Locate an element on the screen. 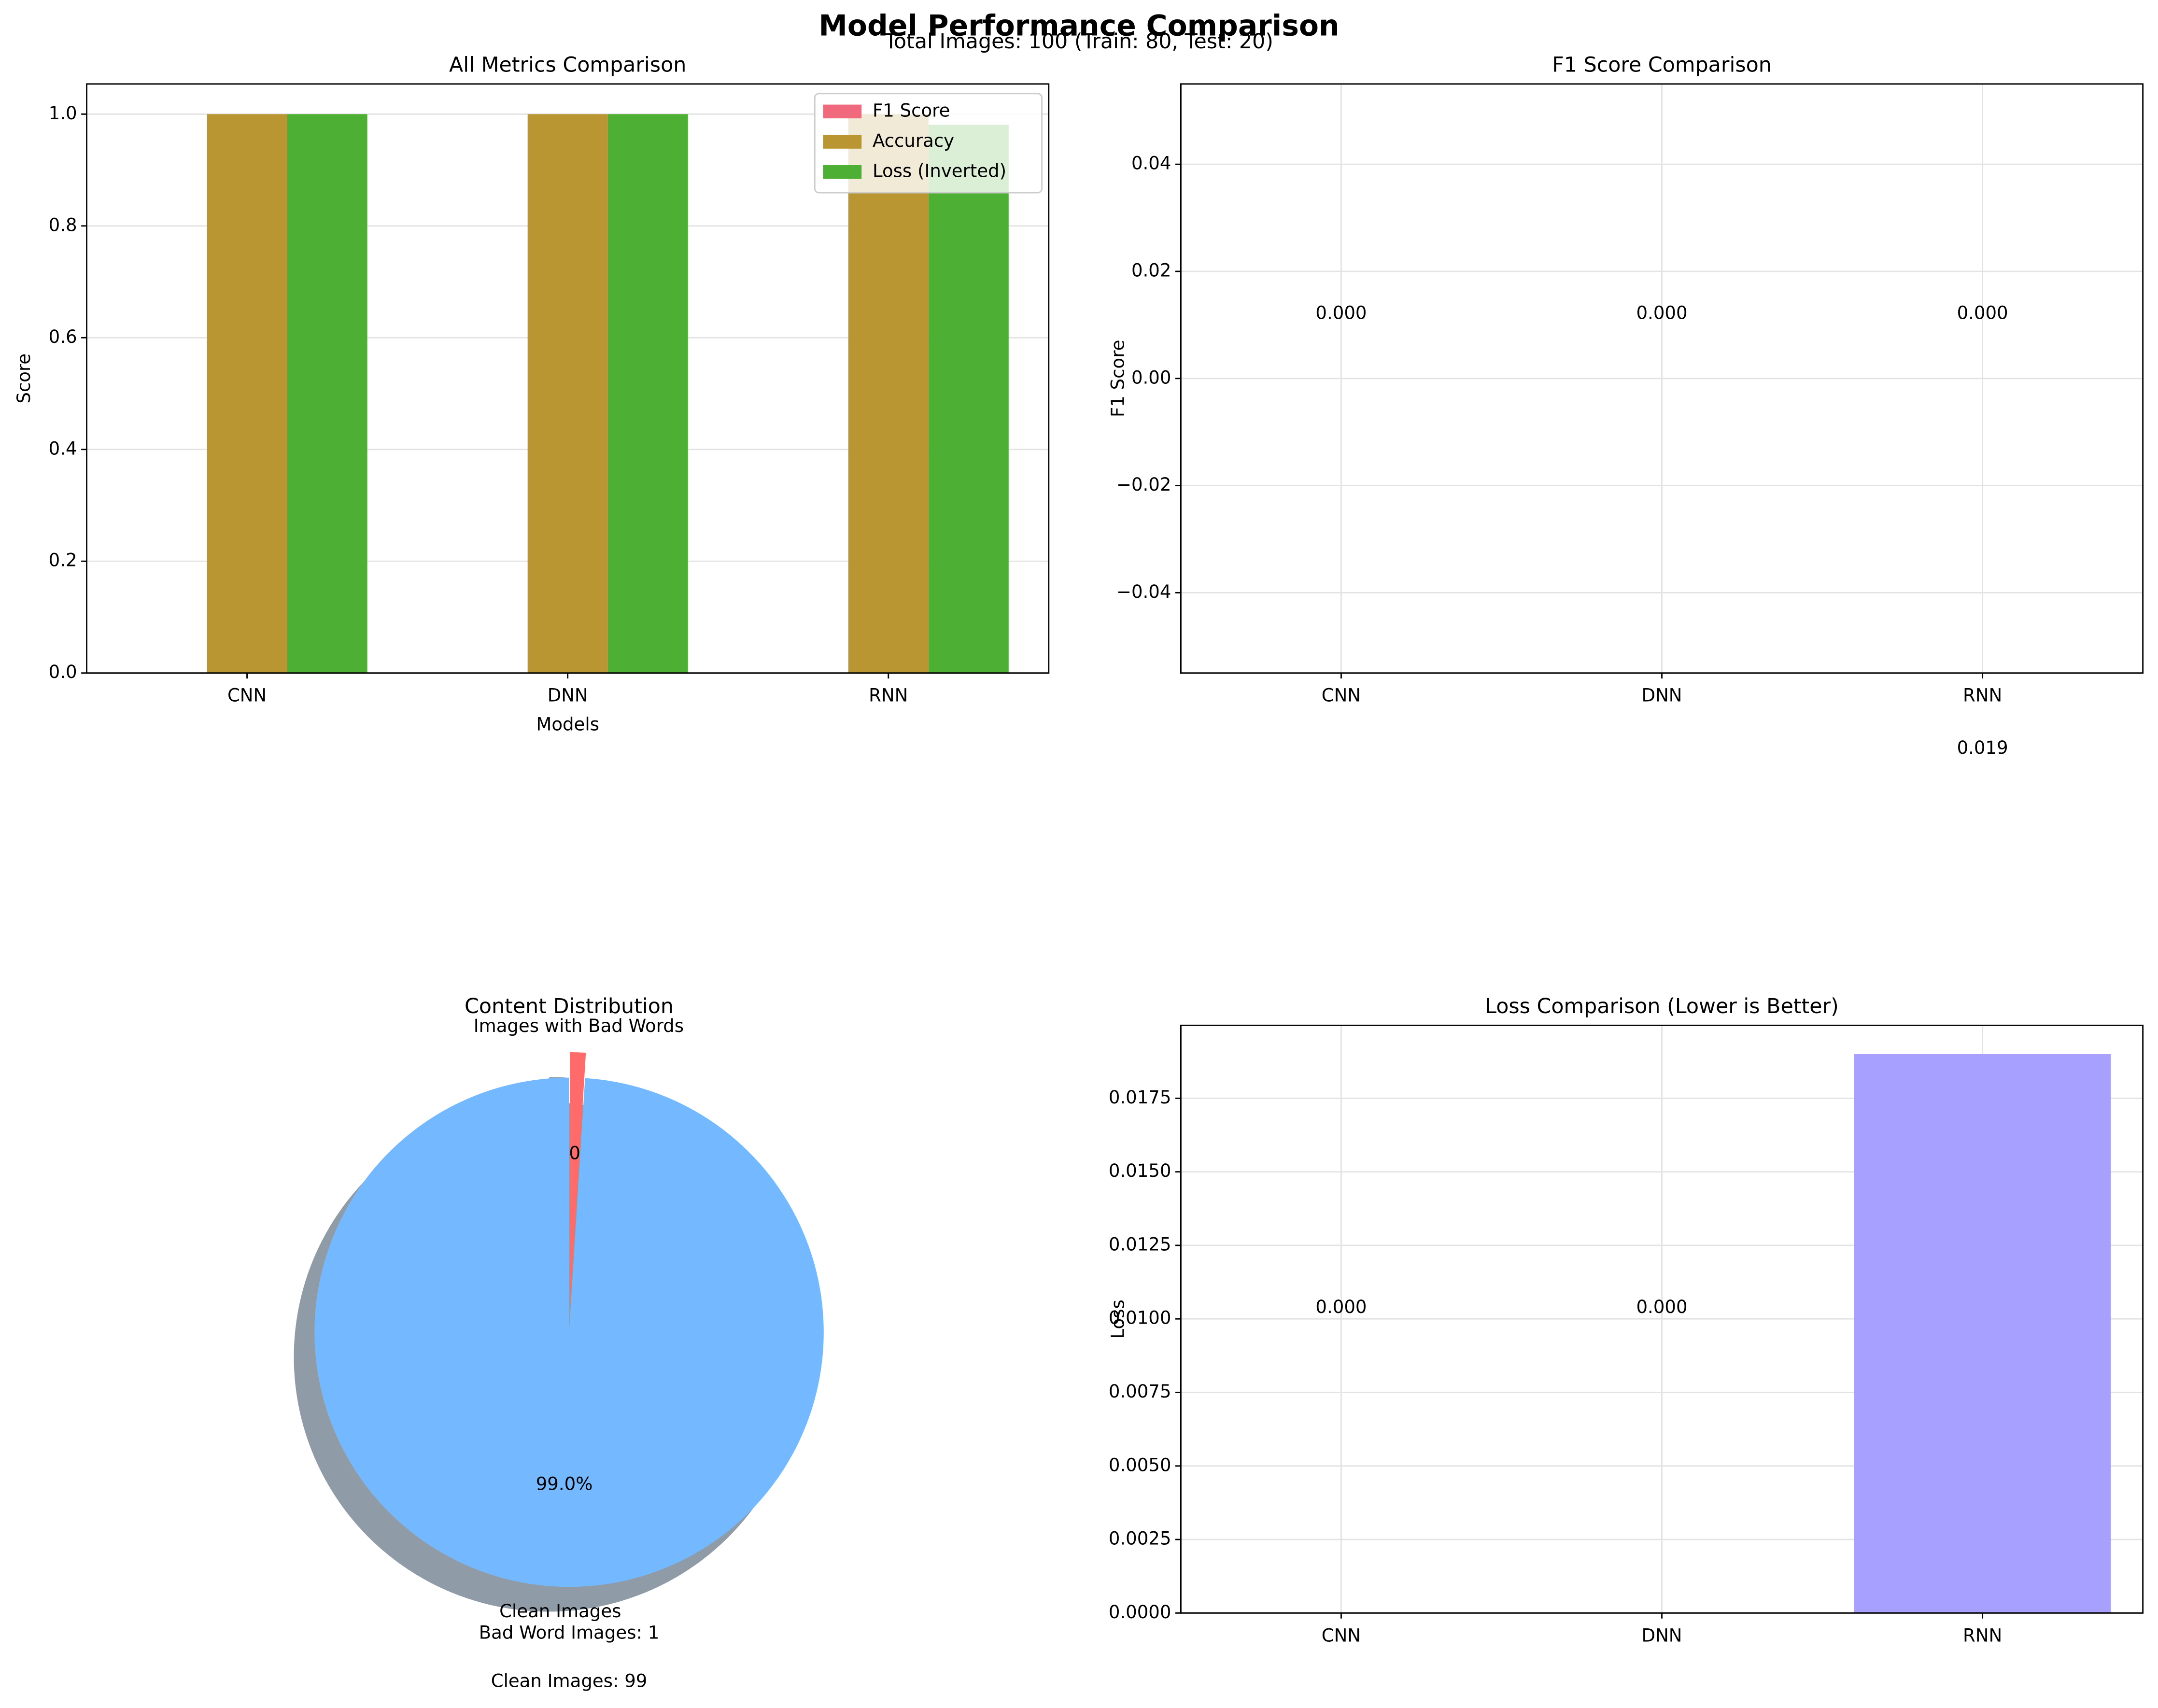  y-tick-label: 0.0050 is located at coordinates (1140, 1465).